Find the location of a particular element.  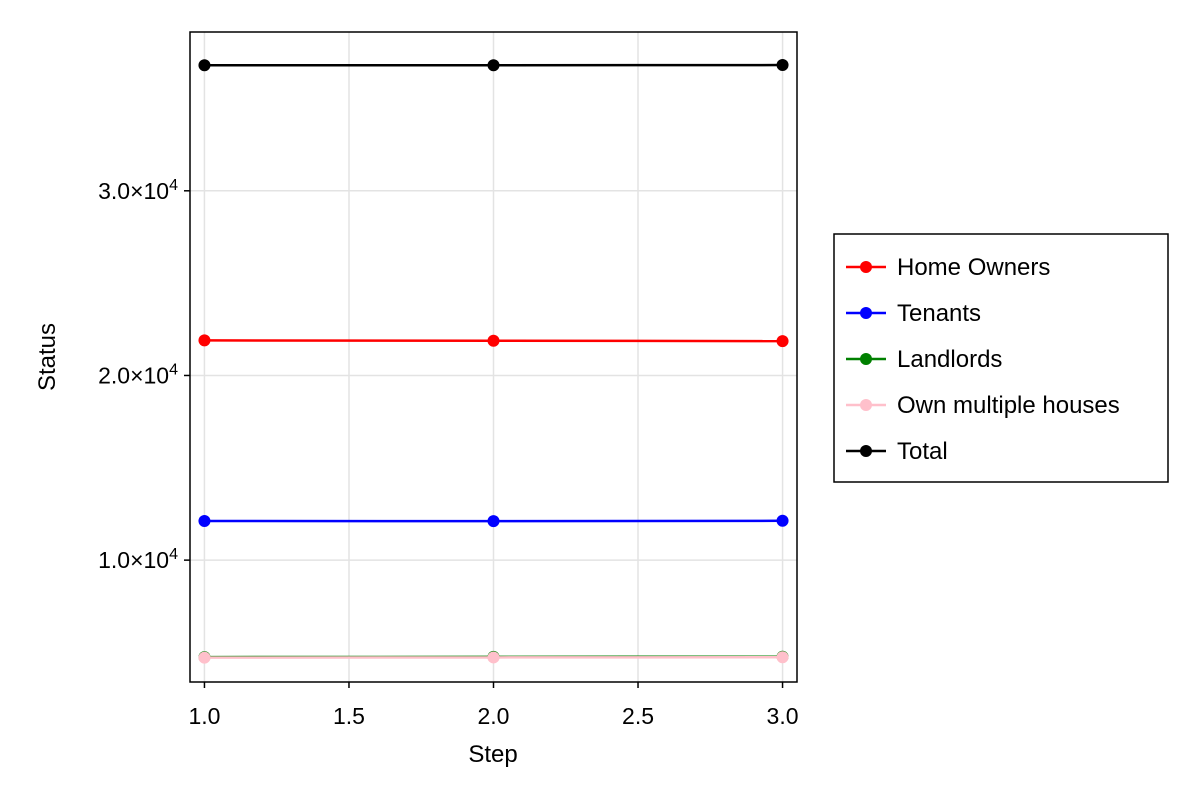

x-tick-label: 2.5 is located at coordinates (638, 716).